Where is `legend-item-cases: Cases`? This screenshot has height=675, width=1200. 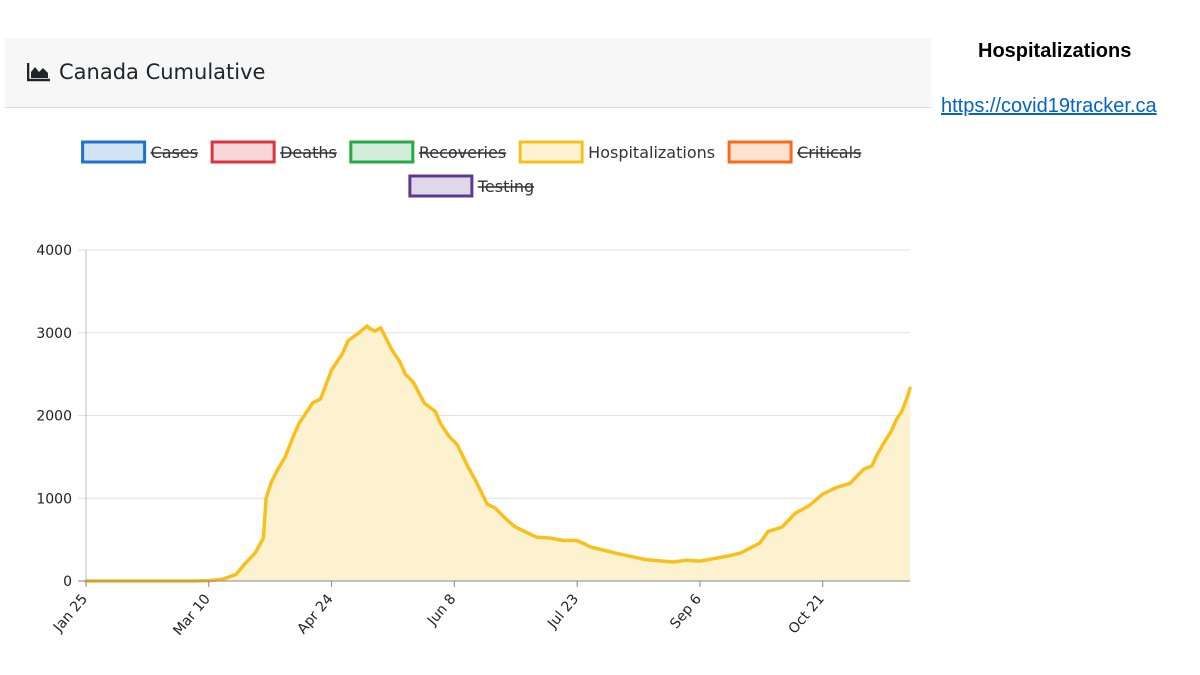
legend-item-cases: Cases is located at coordinates (140, 152).